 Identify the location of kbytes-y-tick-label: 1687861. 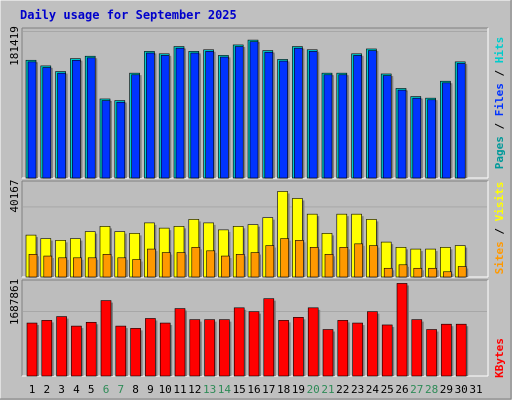
(14, 302).